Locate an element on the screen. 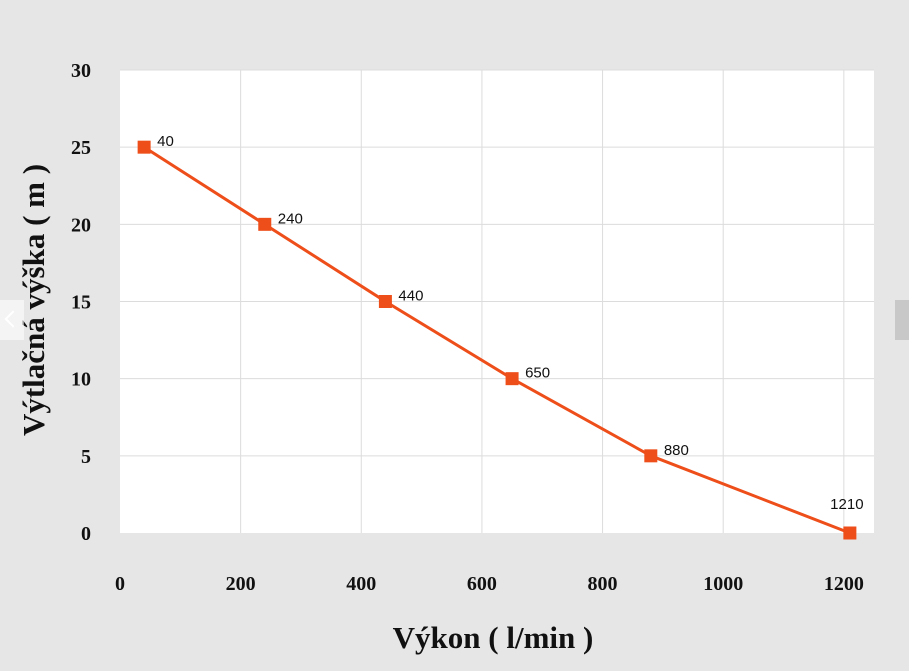 The width and height of the screenshot is (909, 671). x-tick-label: 600 is located at coordinates (482, 584).